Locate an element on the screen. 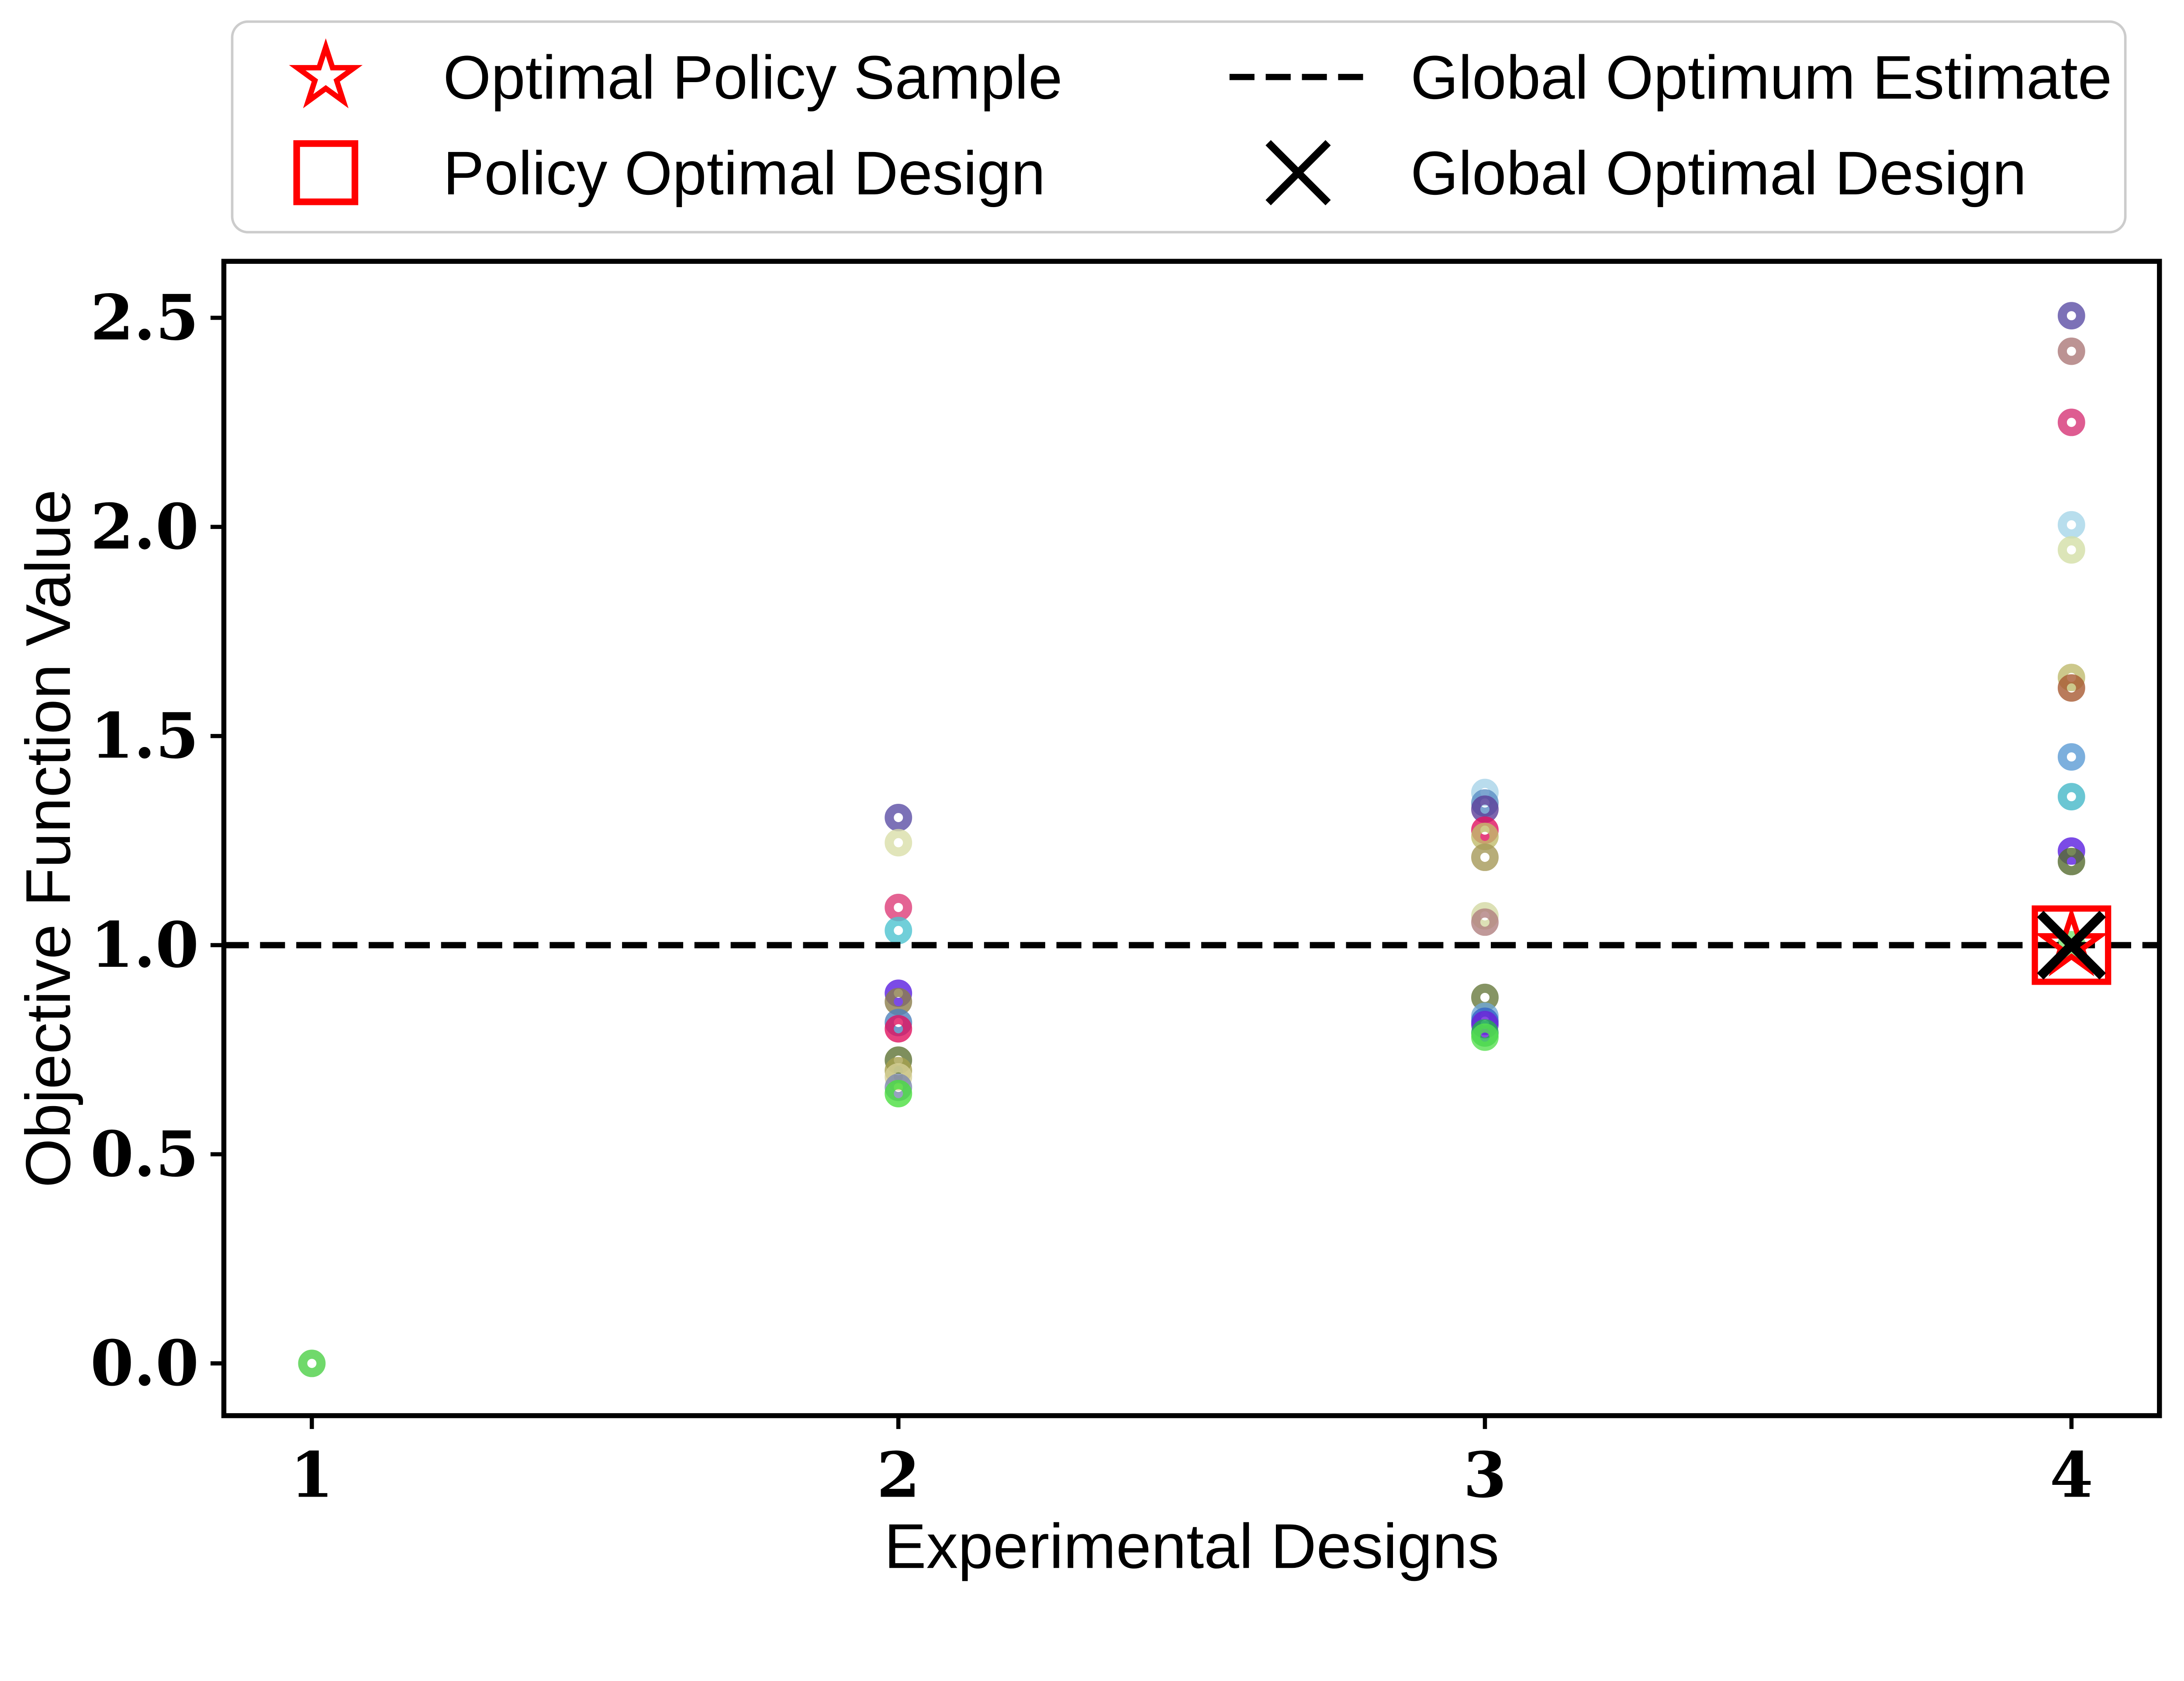  global-optimal-design-marker is located at coordinates (2071, 945).